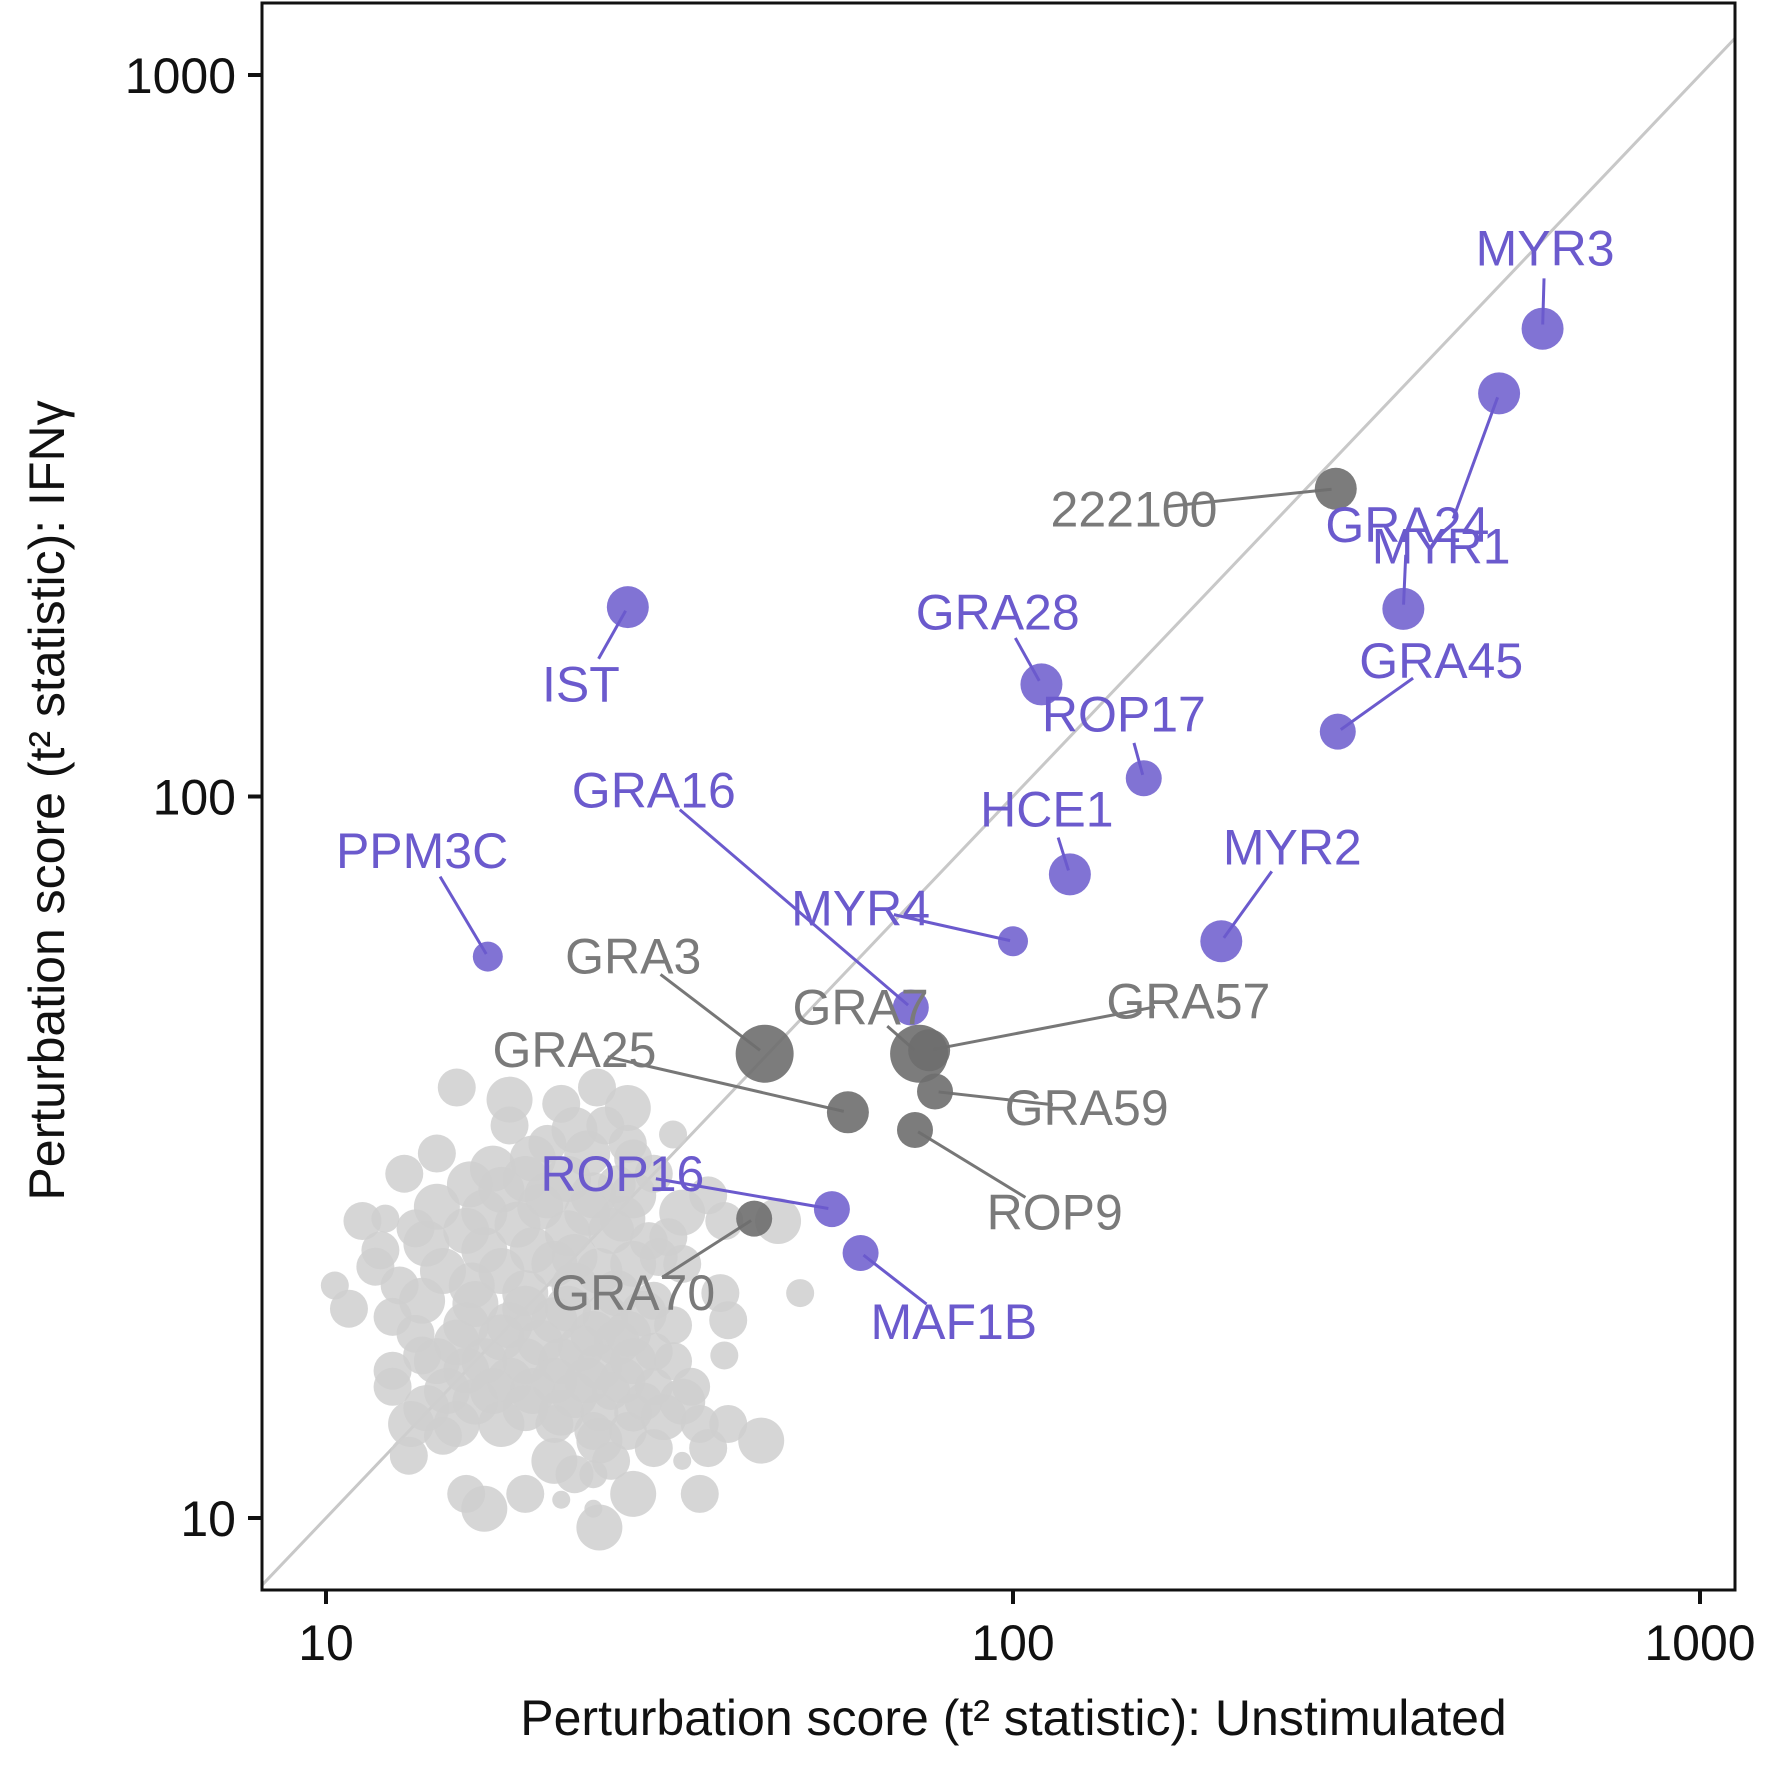 The width and height of the screenshot is (1770, 1770). Describe the element at coordinates (1041, 684) in the screenshot. I see `point-gra28` at that location.